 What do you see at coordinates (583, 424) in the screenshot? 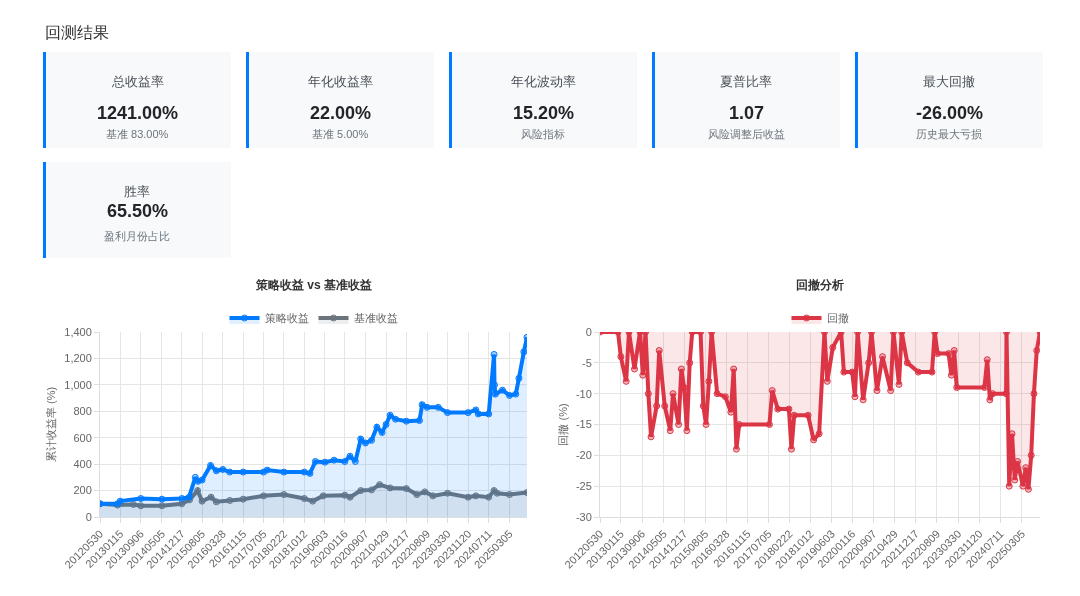
I see `y-tick-label: -15` at bounding box center [583, 424].